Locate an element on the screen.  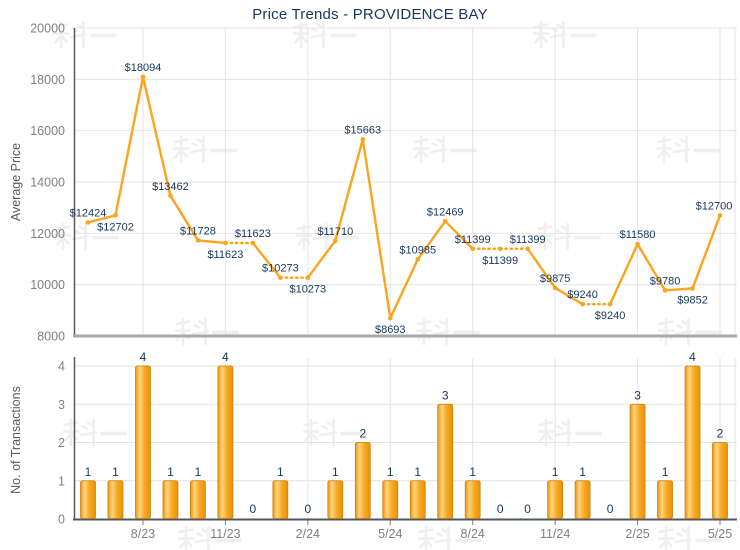
bar-6/23 is located at coordinates (88, 499).